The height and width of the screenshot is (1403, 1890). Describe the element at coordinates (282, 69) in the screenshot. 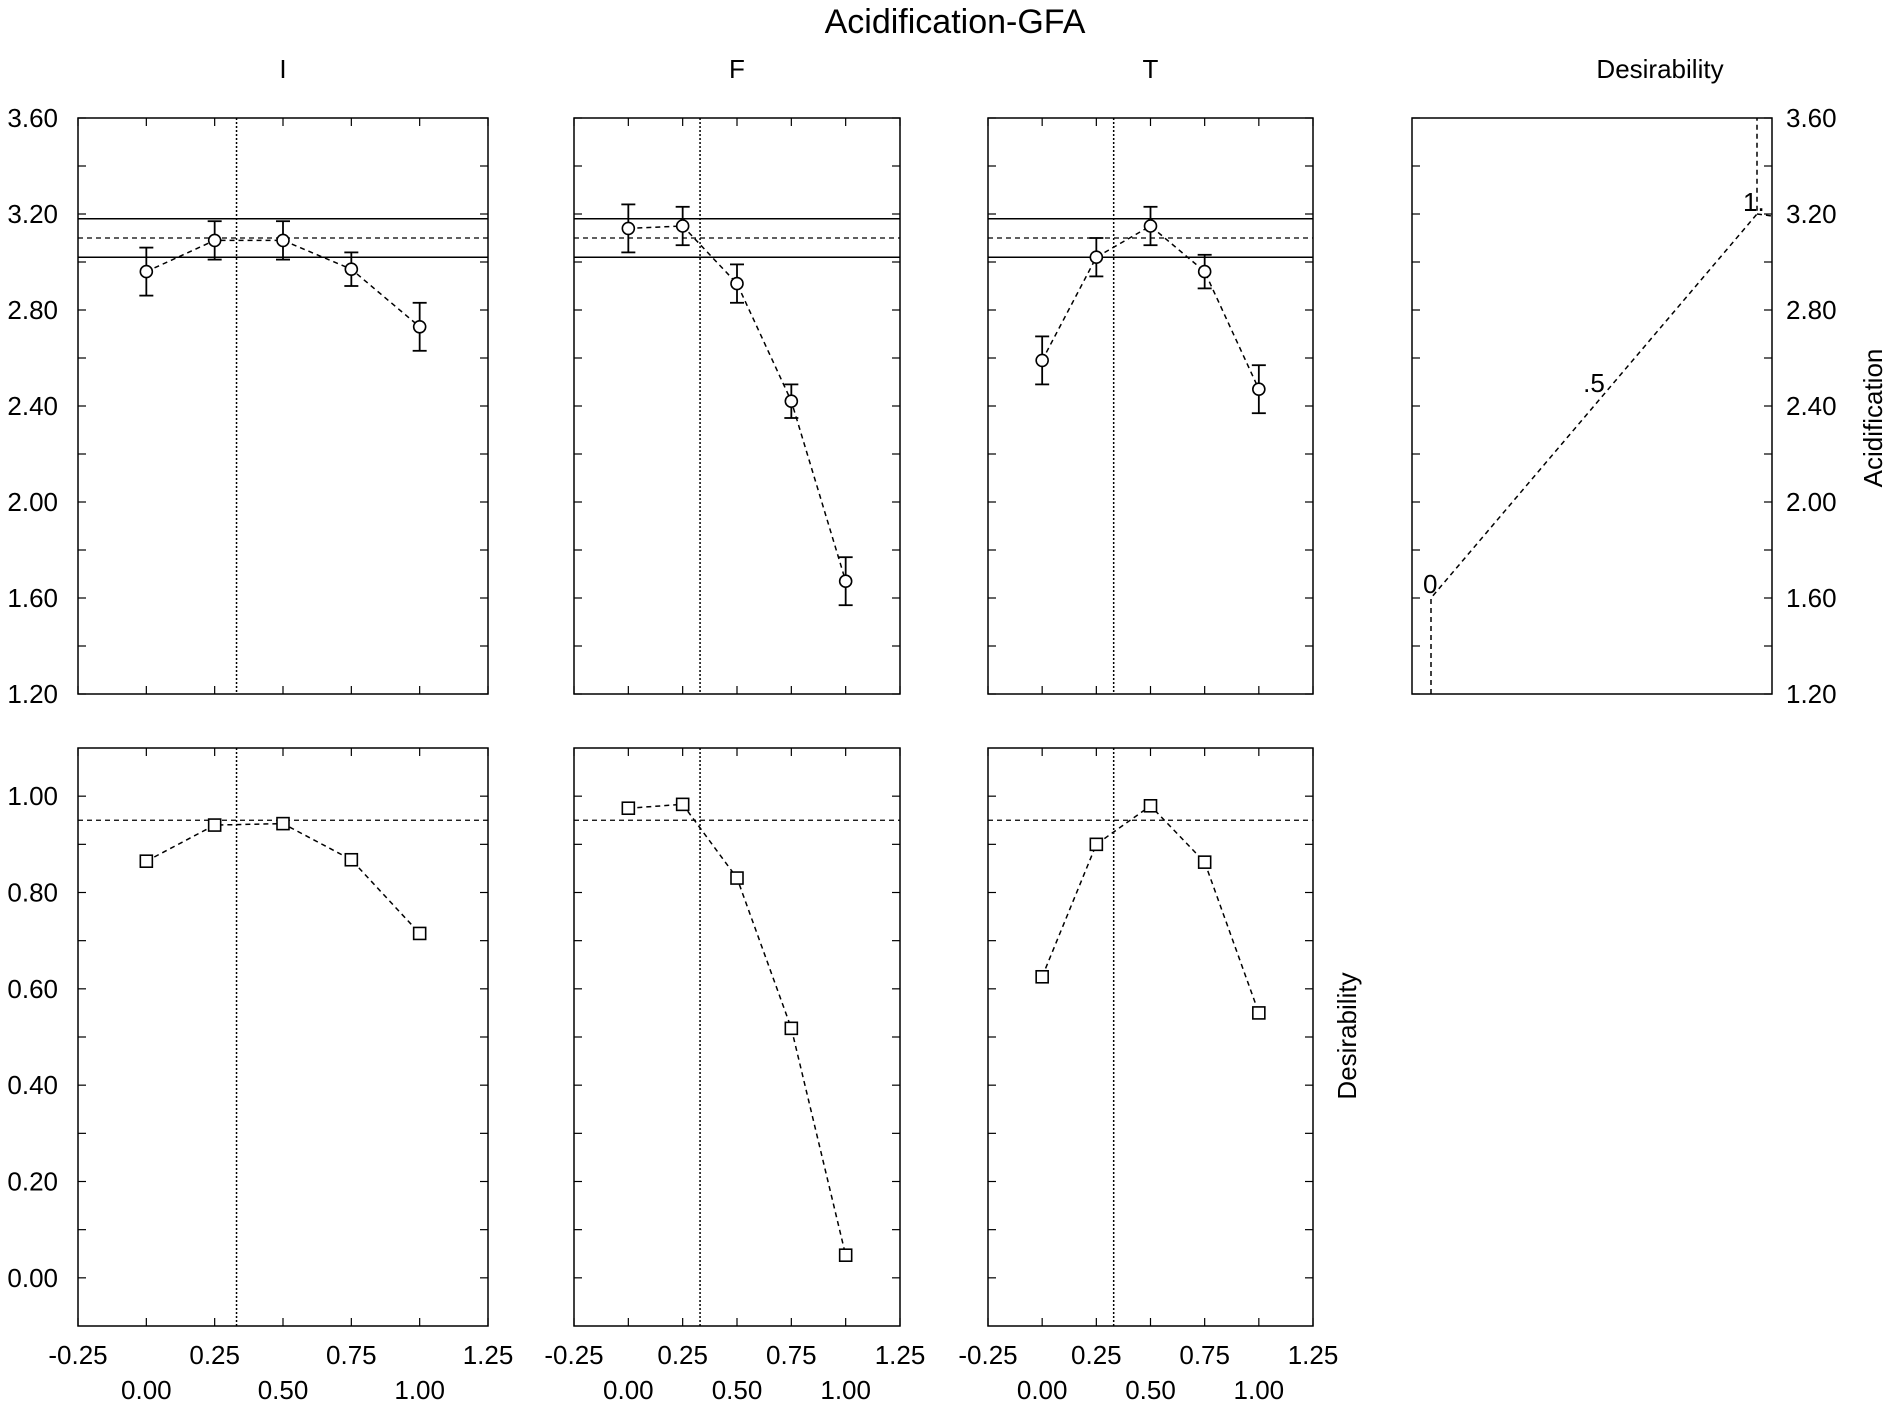

I see `panel-title-i: I` at that location.